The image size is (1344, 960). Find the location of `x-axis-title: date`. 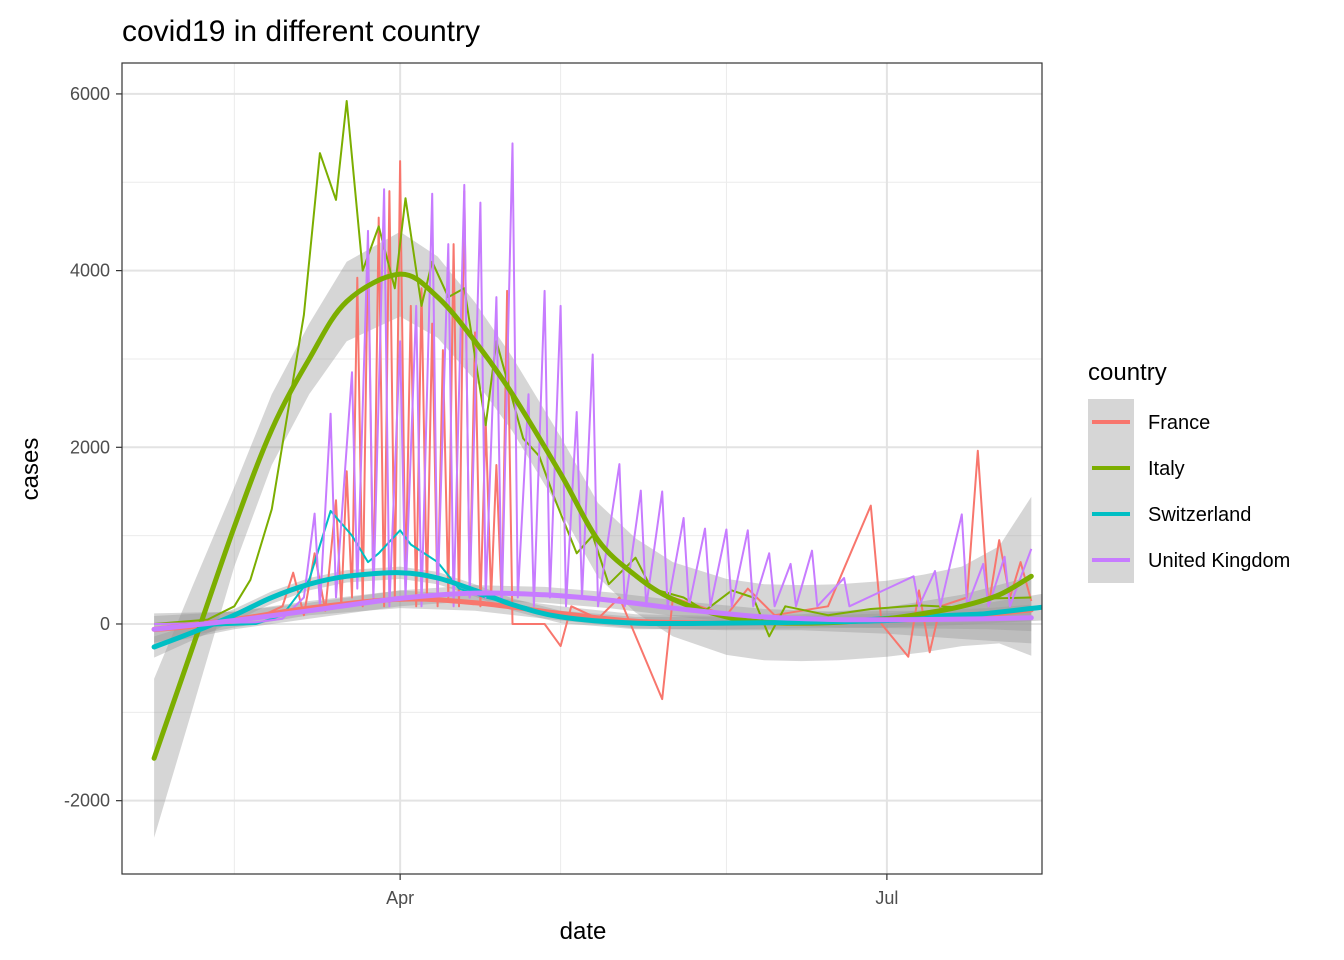

x-axis-title: date is located at coordinates (583, 931).